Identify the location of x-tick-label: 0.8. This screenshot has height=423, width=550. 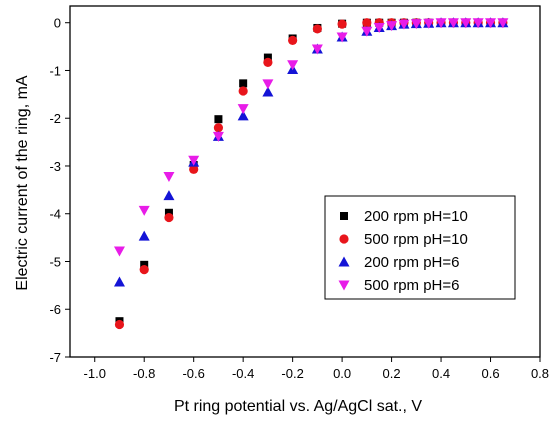
(540, 373).